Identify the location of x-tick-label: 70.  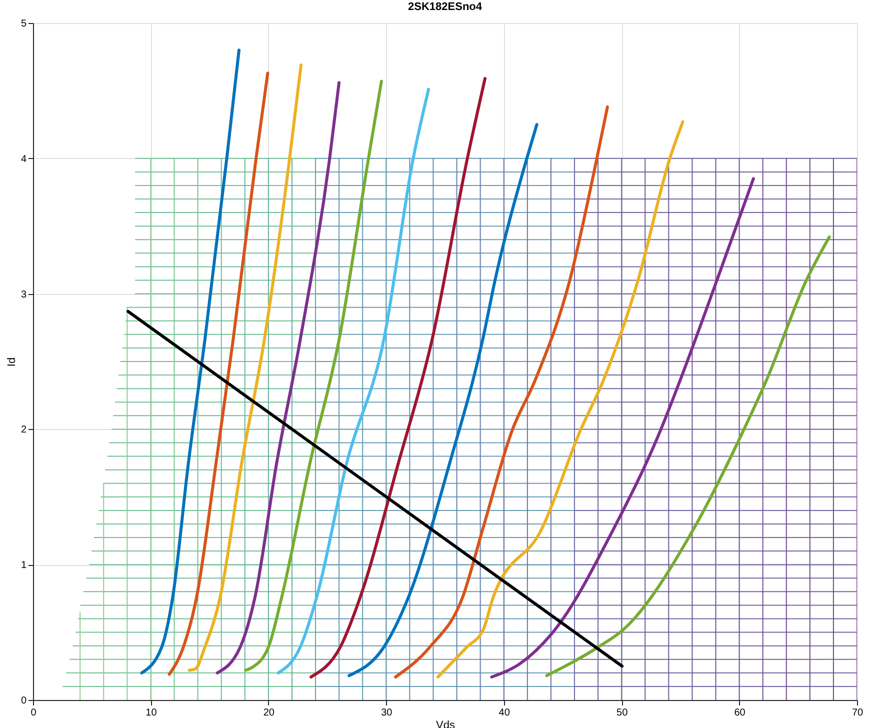
(858, 713).